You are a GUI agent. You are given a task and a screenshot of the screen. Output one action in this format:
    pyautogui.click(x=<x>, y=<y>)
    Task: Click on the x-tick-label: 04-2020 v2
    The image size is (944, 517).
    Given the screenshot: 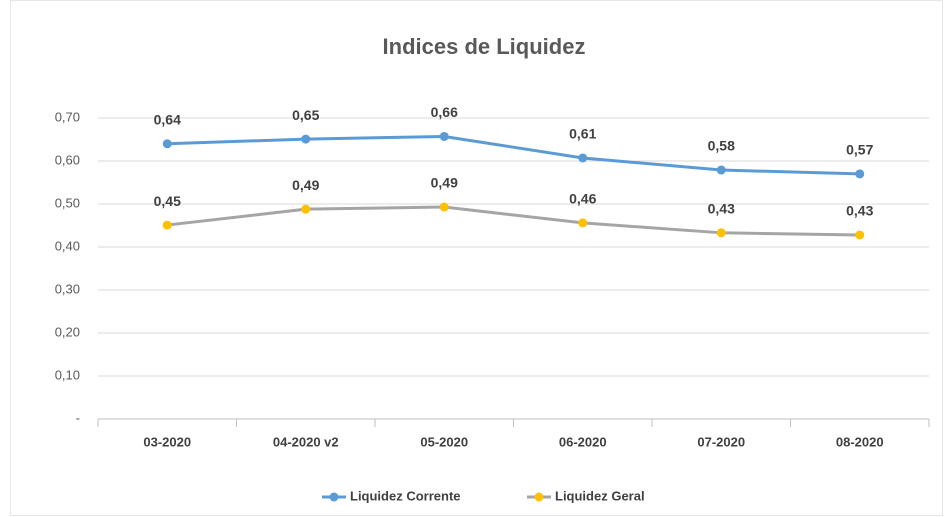 What is the action you would take?
    pyautogui.click(x=306, y=441)
    